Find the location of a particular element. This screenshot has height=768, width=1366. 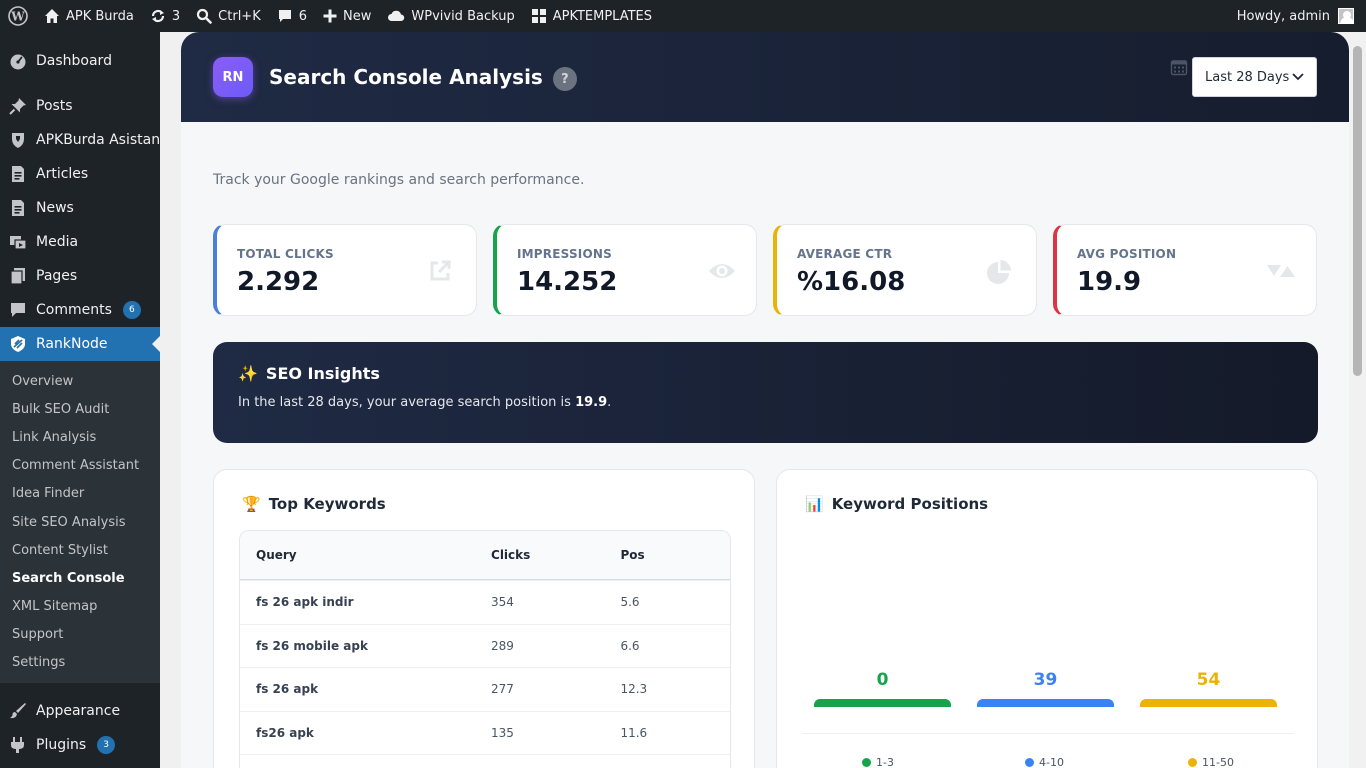

pie-chart-icon is located at coordinates (999, 272).